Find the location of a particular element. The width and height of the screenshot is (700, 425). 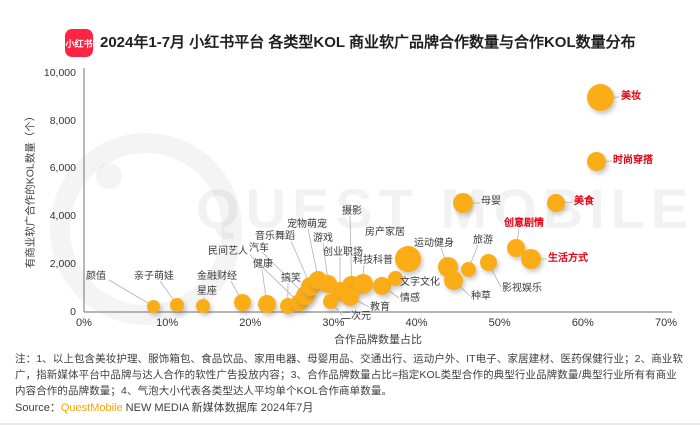

y-axis-tick-label: 10,000 is located at coordinates (59, 72).